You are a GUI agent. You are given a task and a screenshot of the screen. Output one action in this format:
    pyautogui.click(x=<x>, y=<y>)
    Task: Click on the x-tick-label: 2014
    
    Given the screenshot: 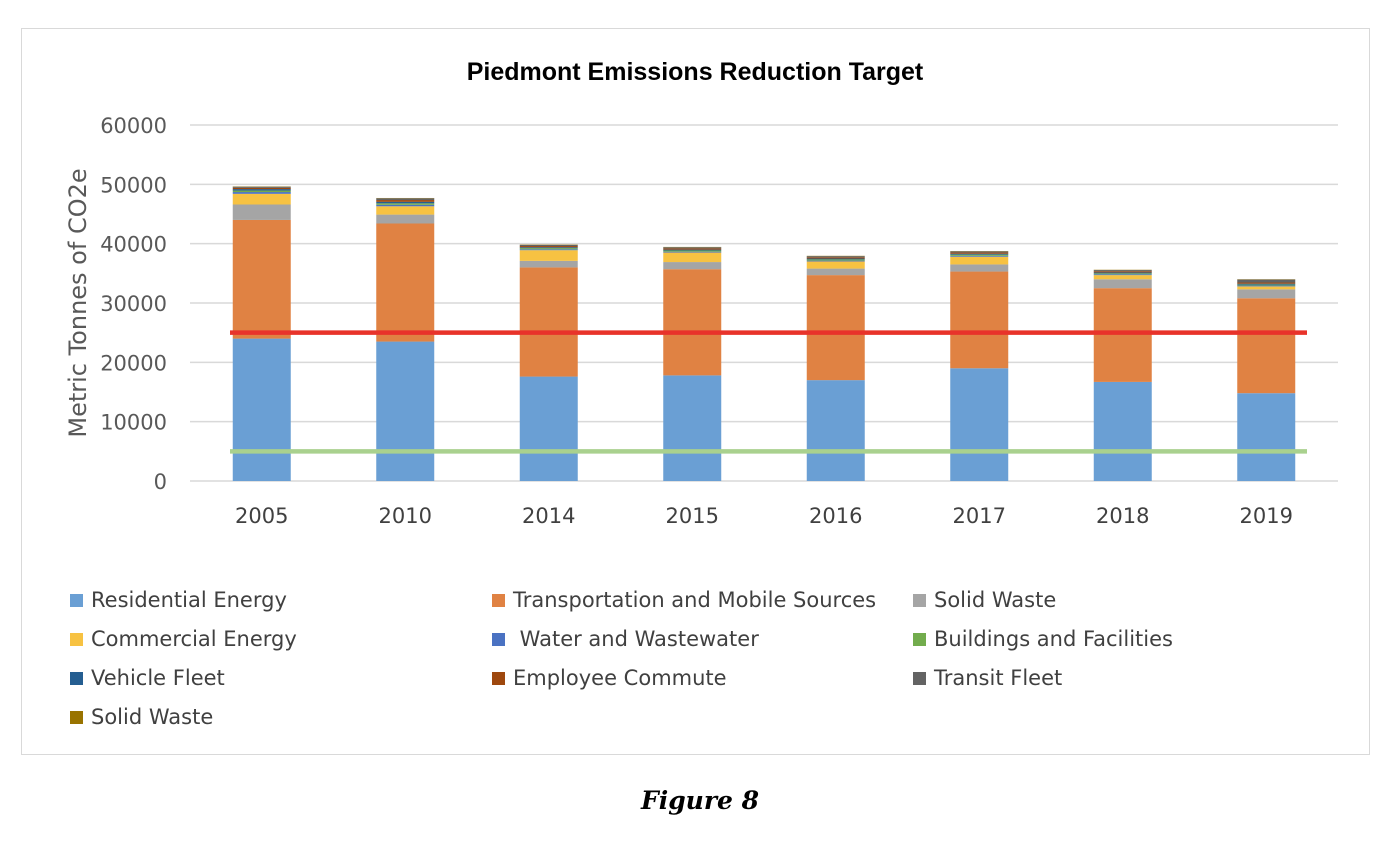 What is the action you would take?
    pyautogui.click(x=548, y=516)
    